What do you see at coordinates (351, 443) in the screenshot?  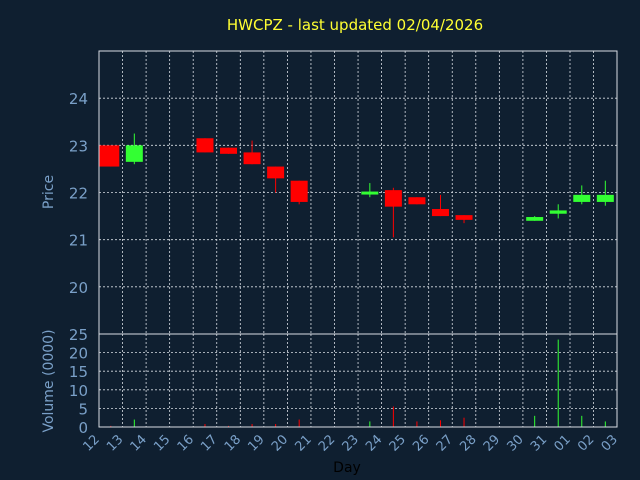 I see `x-tick-label: 23` at bounding box center [351, 443].